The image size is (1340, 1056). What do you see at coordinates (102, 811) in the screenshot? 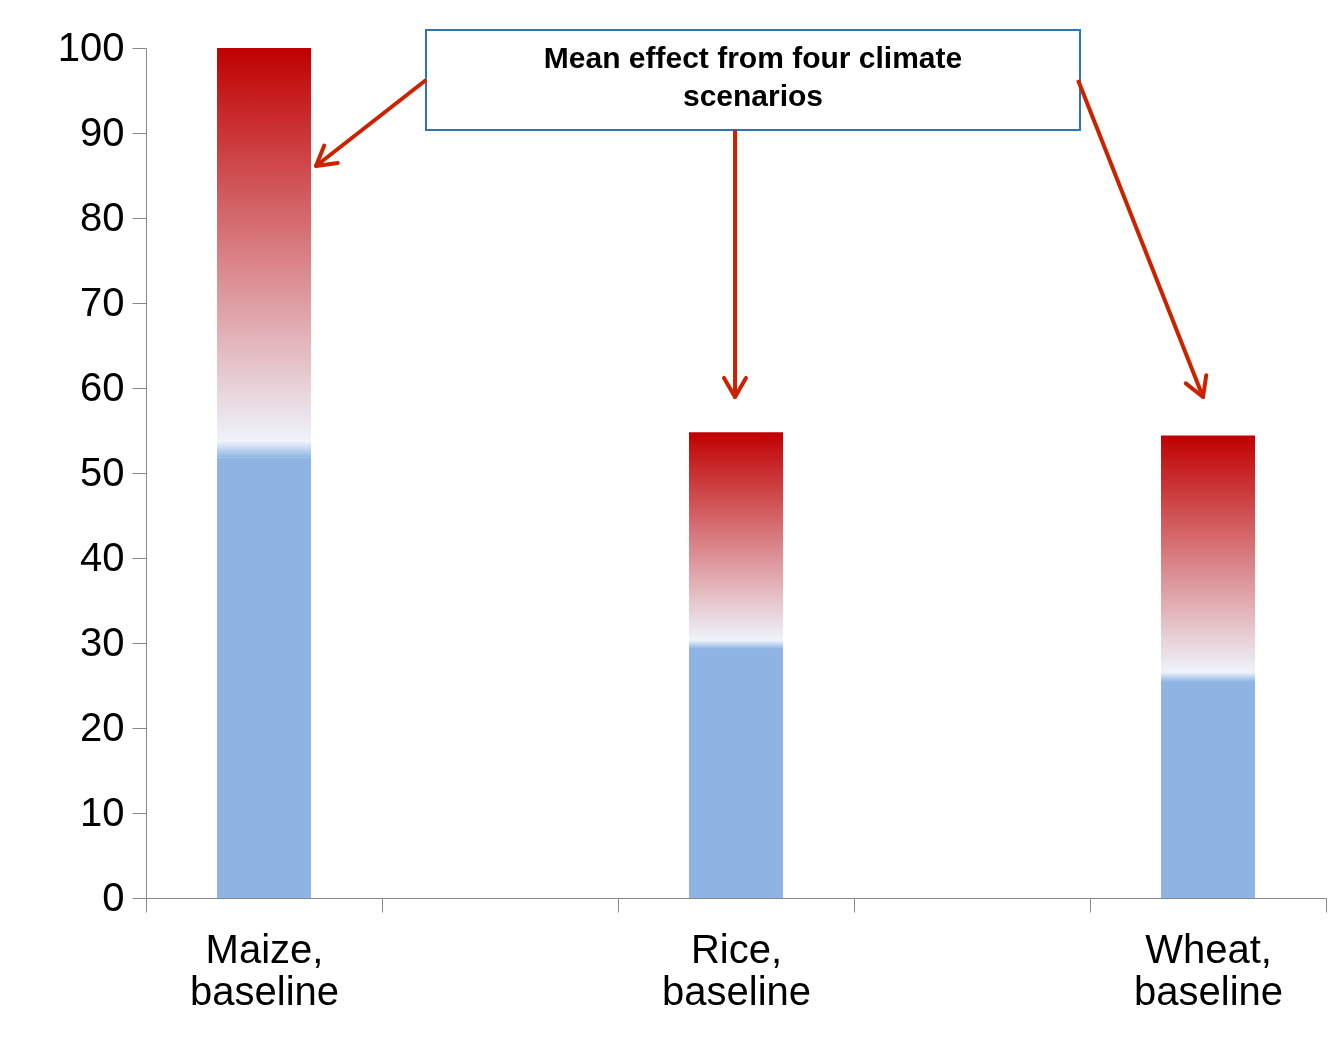
I see `y-tick-label: 10` at bounding box center [102, 811].